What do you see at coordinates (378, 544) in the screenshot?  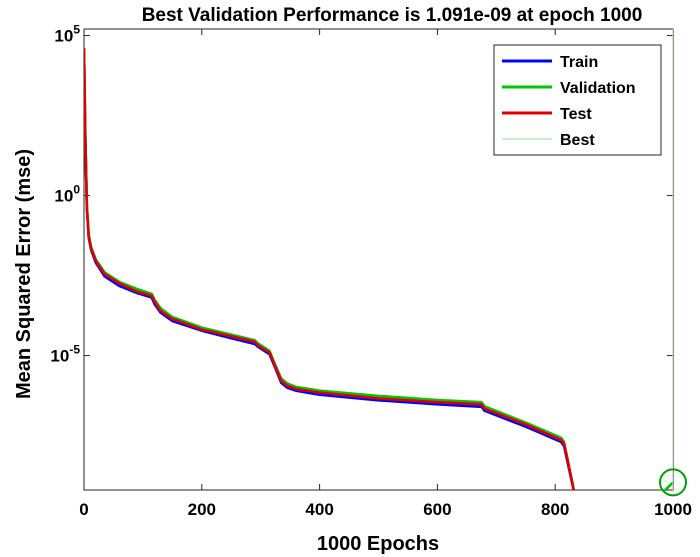 I see `x-axis-label: 1000 Epochs` at bounding box center [378, 544].